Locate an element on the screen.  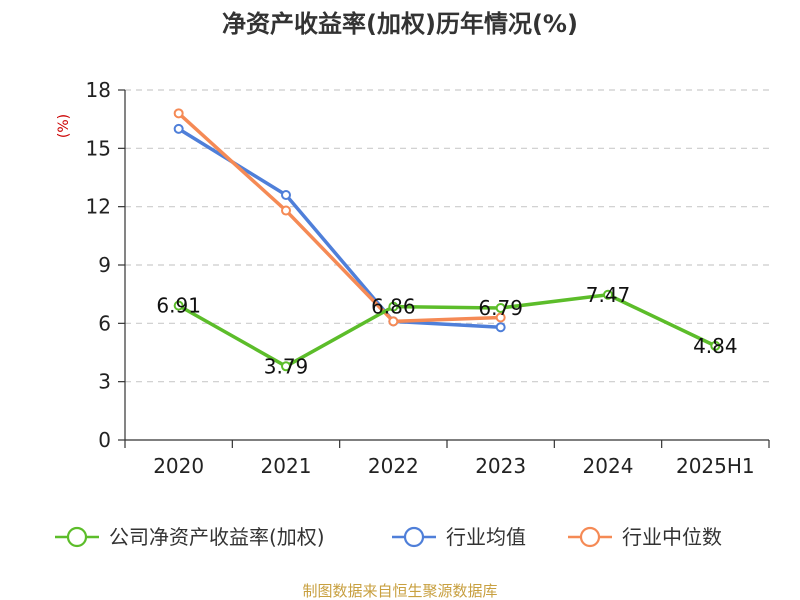
x-tick-label: 2022 is located at coordinates (393, 466).